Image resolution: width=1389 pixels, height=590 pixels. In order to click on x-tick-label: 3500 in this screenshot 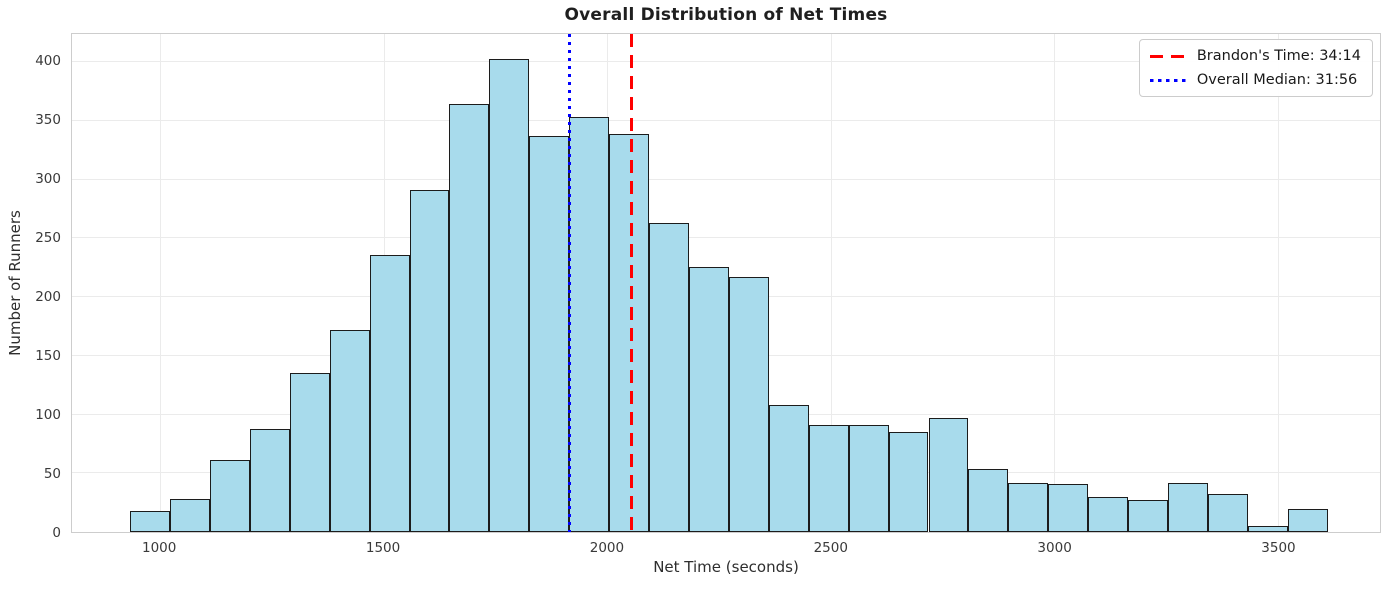, I will do `click(1278, 548)`.